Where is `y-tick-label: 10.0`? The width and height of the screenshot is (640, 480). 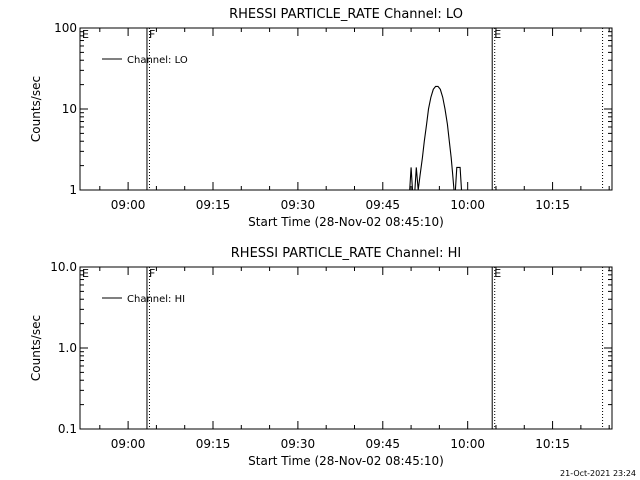
y-tick-label: 10.0 is located at coordinates (63, 267).